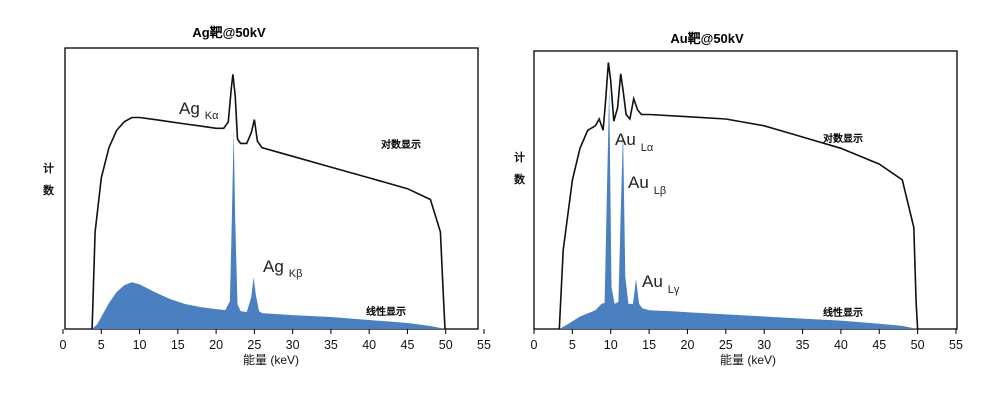 This screenshot has width=1000, height=401. I want to click on peak-label-line: Kβ, so click(296, 274).